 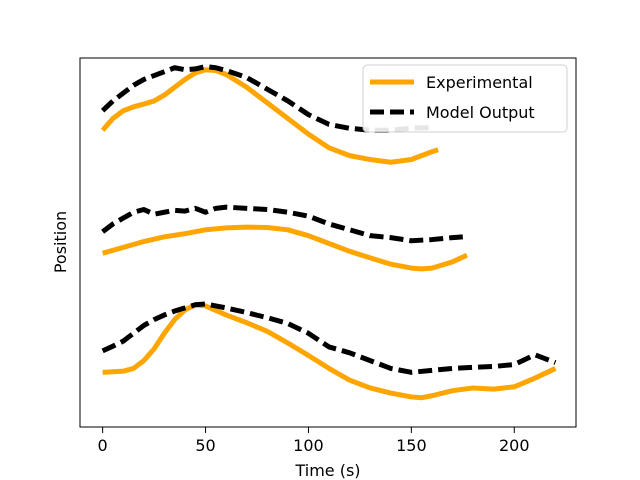 What do you see at coordinates (465, 98) in the screenshot?
I see `legend: Experimental Model Output` at bounding box center [465, 98].